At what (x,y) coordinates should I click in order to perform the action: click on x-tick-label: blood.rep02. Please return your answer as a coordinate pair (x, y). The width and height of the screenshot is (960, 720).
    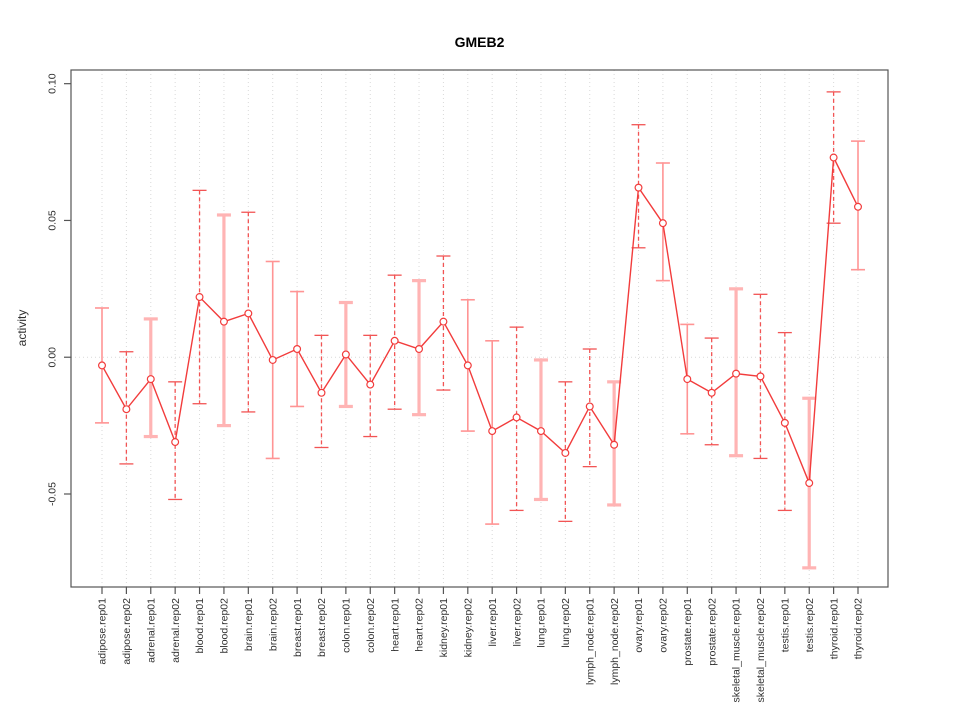
    Looking at the image, I should click on (225, 626).